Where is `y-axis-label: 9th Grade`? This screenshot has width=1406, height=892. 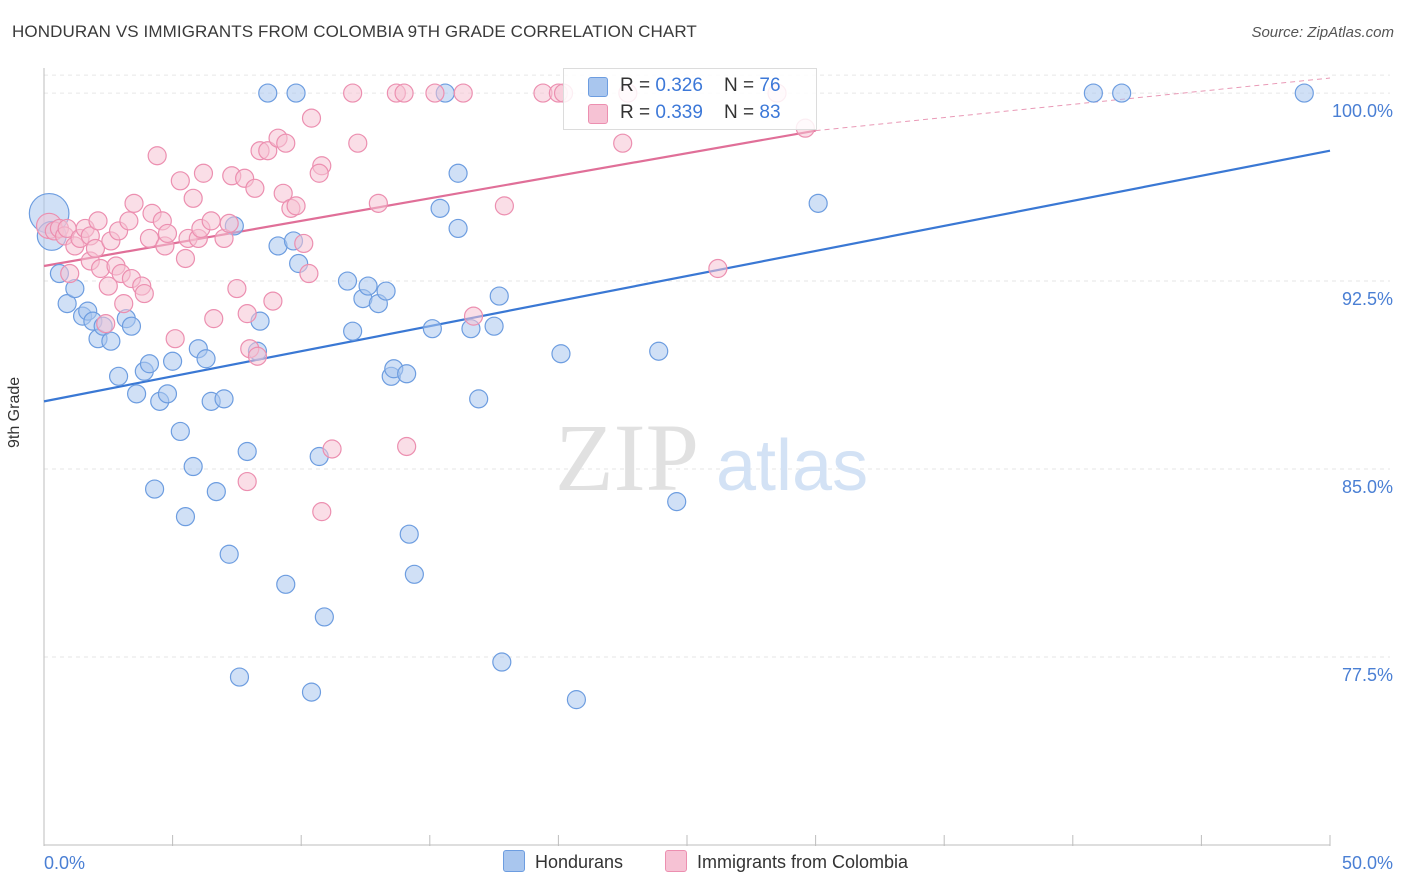 y-axis-label: 9th Grade is located at coordinates (14, 412).